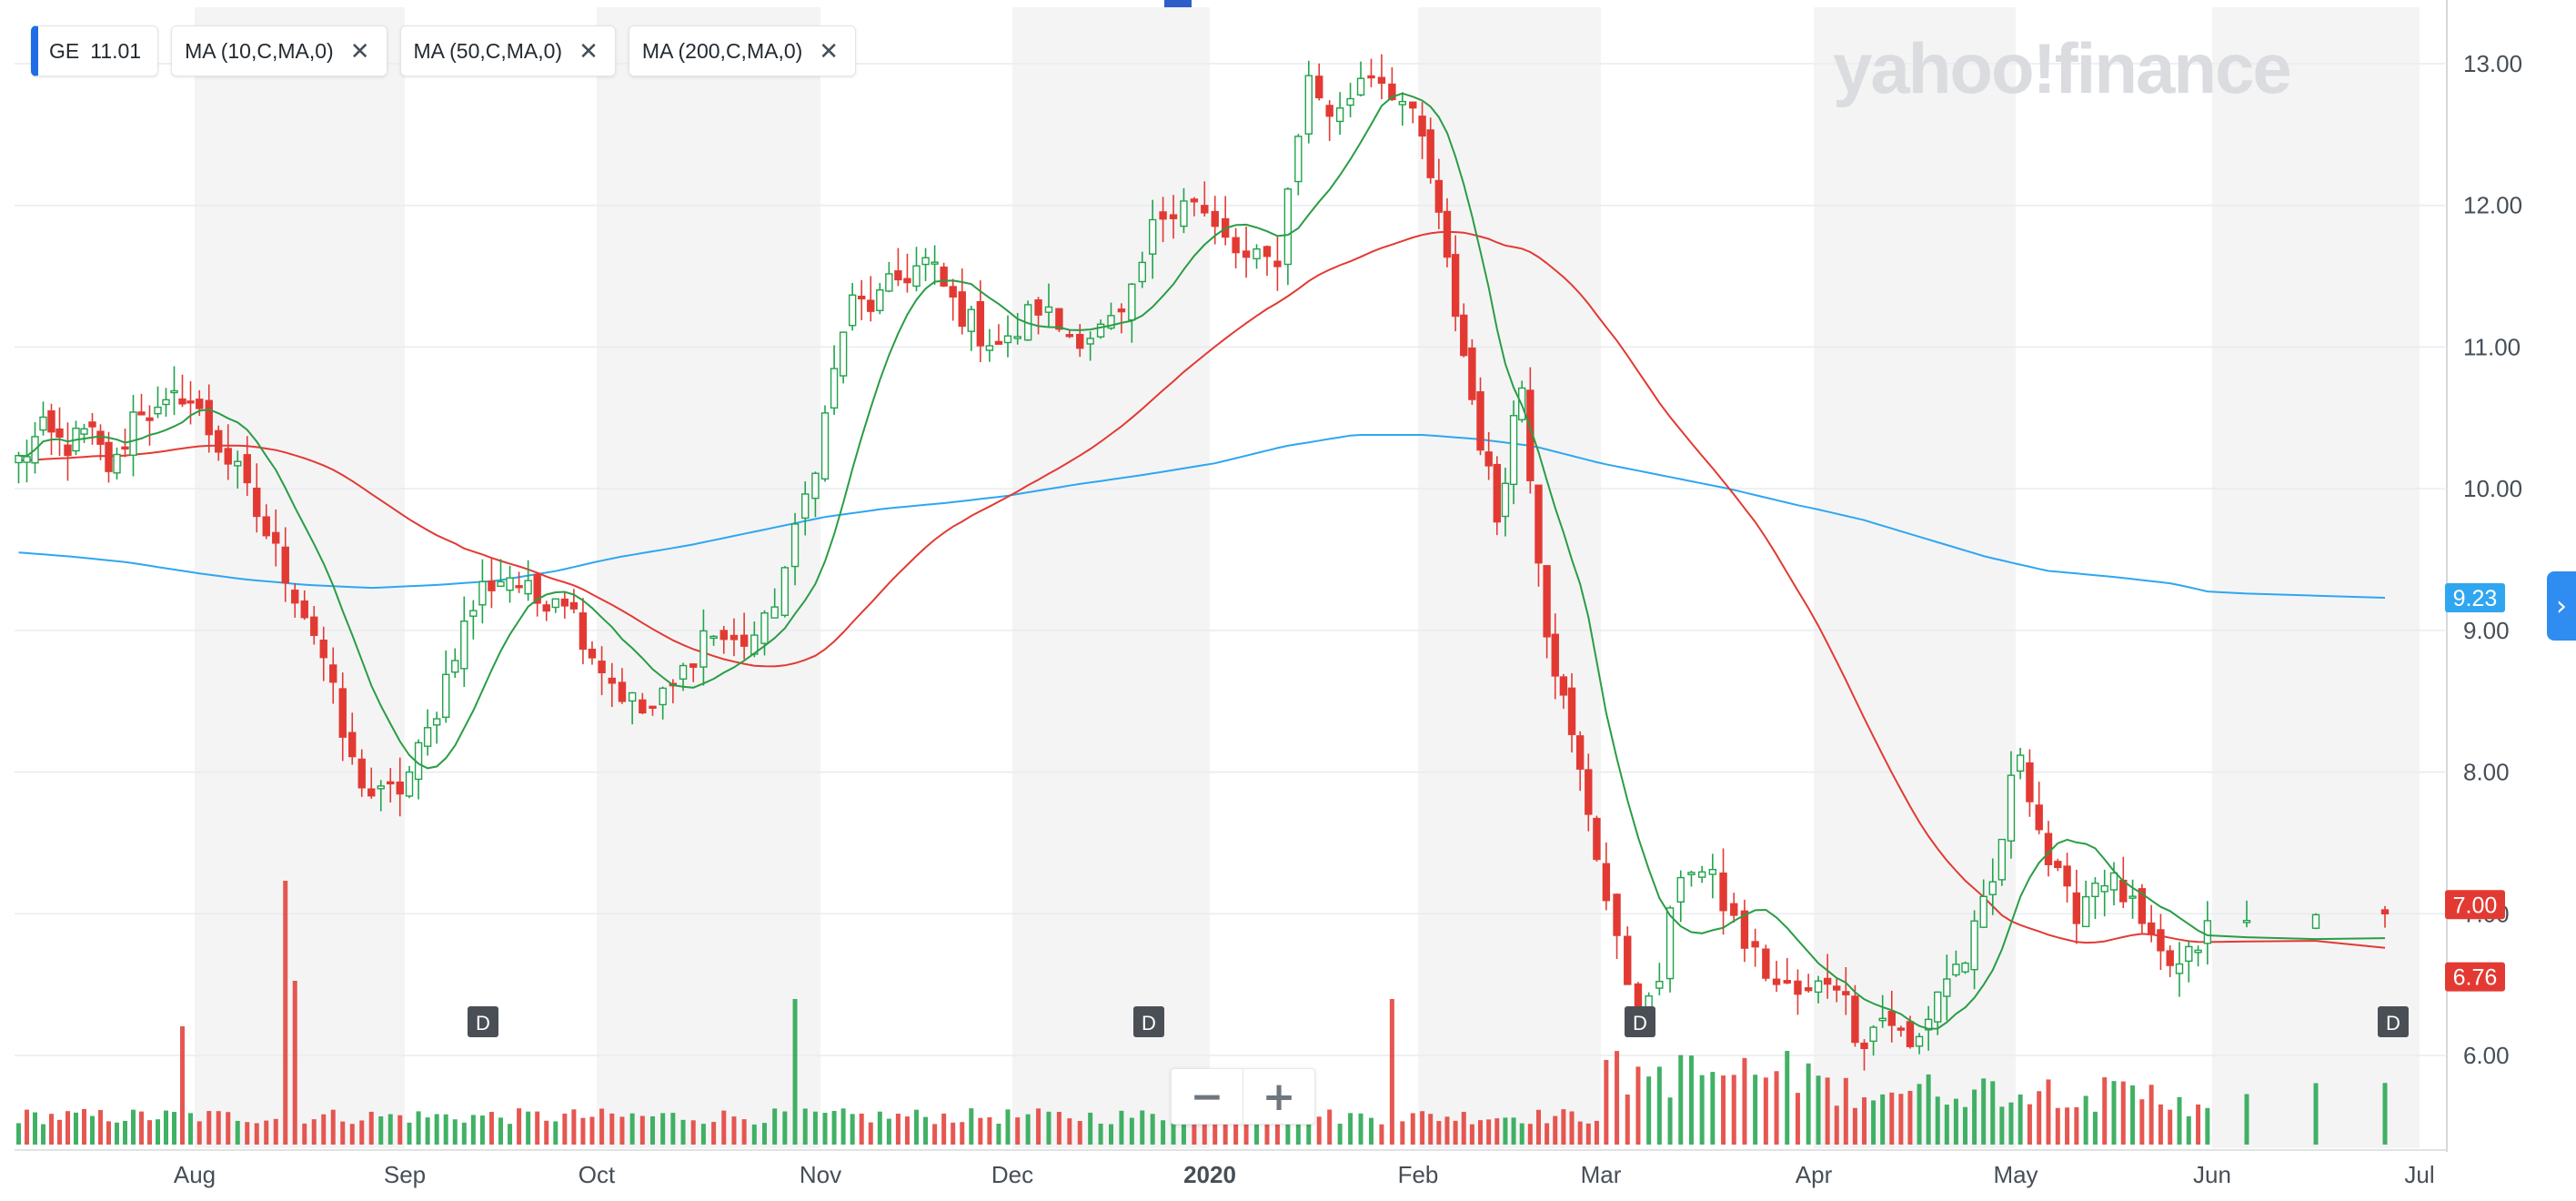 This screenshot has width=2576, height=1201. I want to click on legend-symbol-ticker: GE, so click(64, 50).